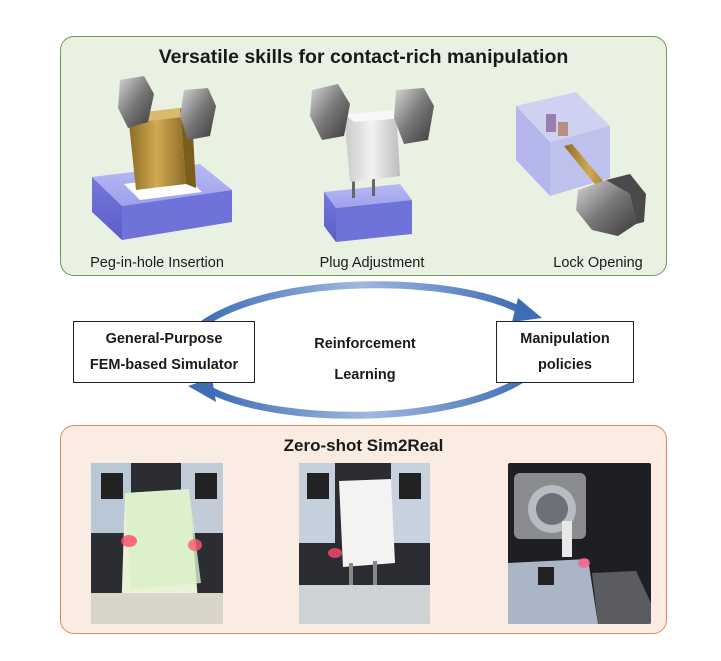 The width and height of the screenshot is (721, 661). I want to click on simulator-line2: FEM-based Simulator, so click(164, 365).